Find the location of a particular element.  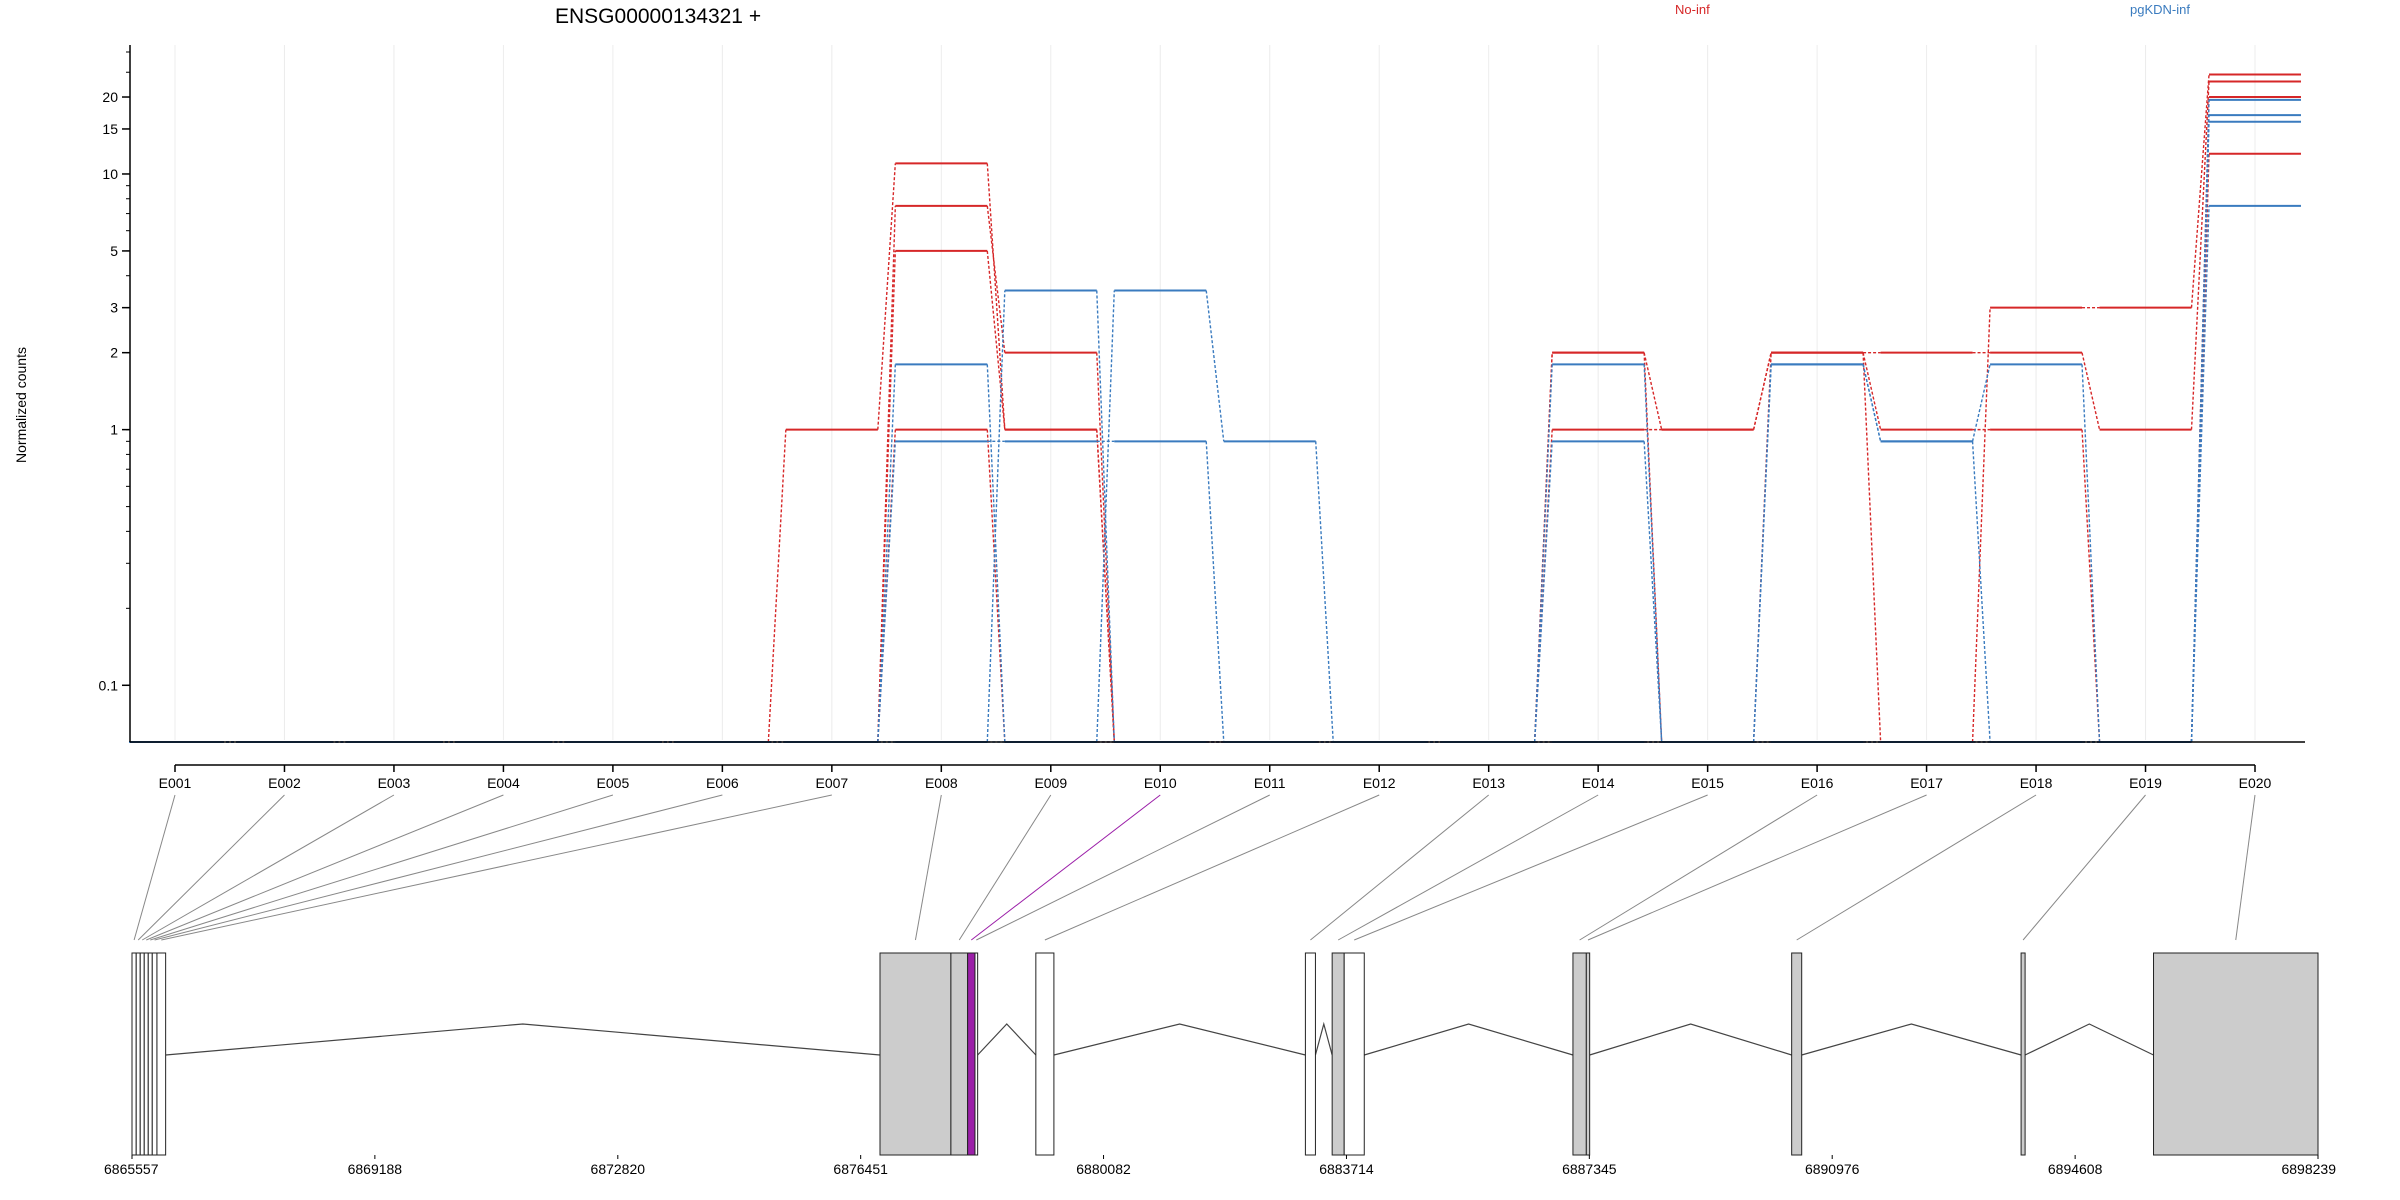

exon-e013 is located at coordinates (1310, 1054).